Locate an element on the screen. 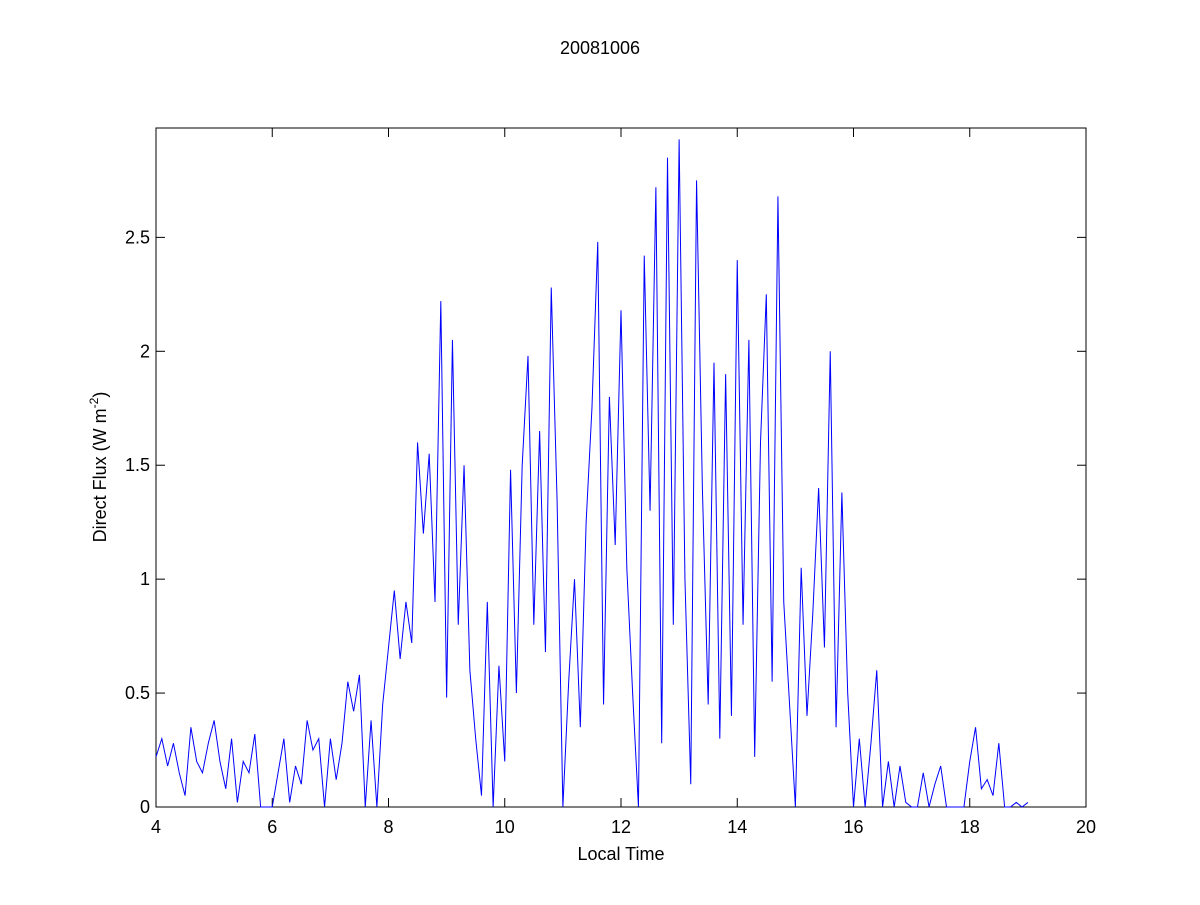 The width and height of the screenshot is (1200, 905). y-axis-label: Direct Flux (W m-2) is located at coordinates (98, 467).